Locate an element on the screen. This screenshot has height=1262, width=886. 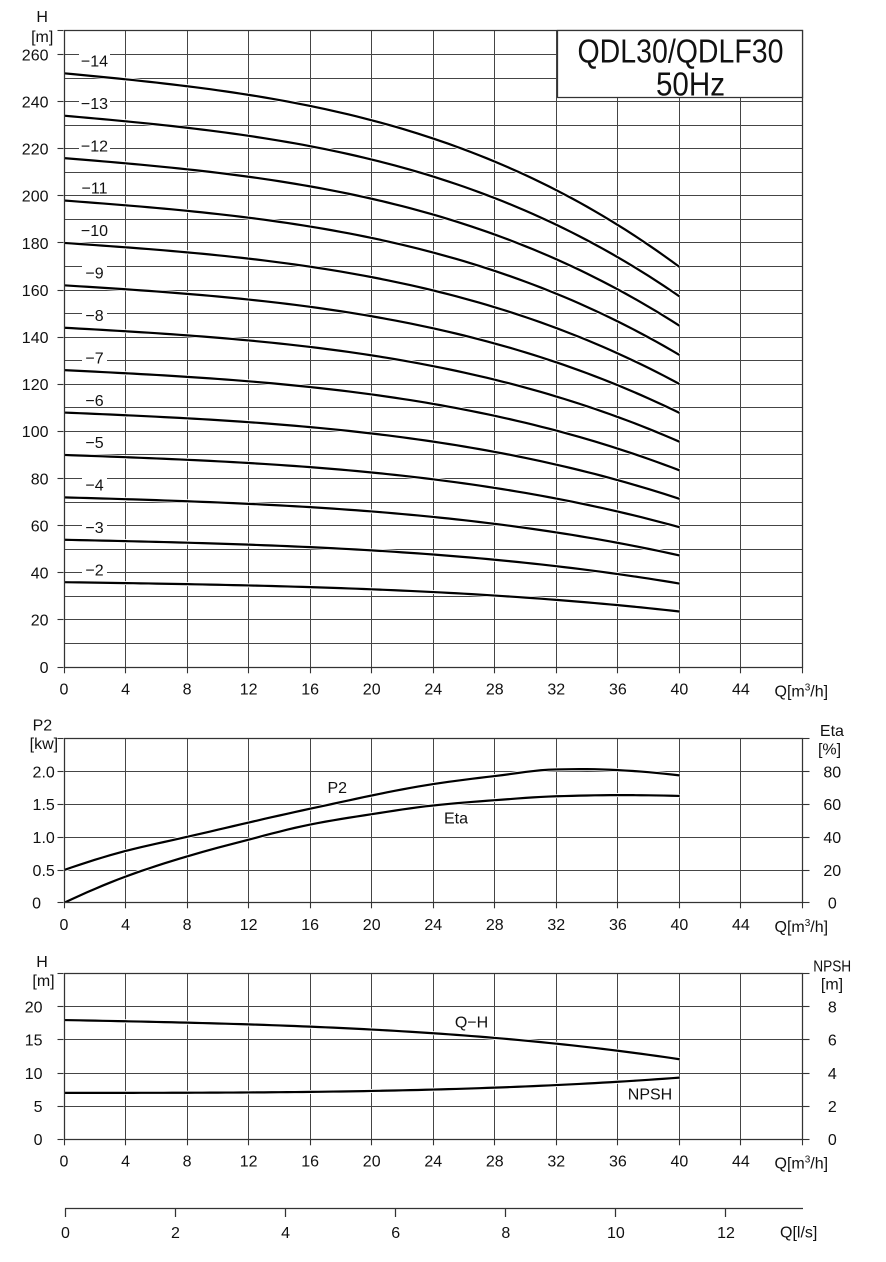
svg-text: −6 is located at coordinates (94, 401).